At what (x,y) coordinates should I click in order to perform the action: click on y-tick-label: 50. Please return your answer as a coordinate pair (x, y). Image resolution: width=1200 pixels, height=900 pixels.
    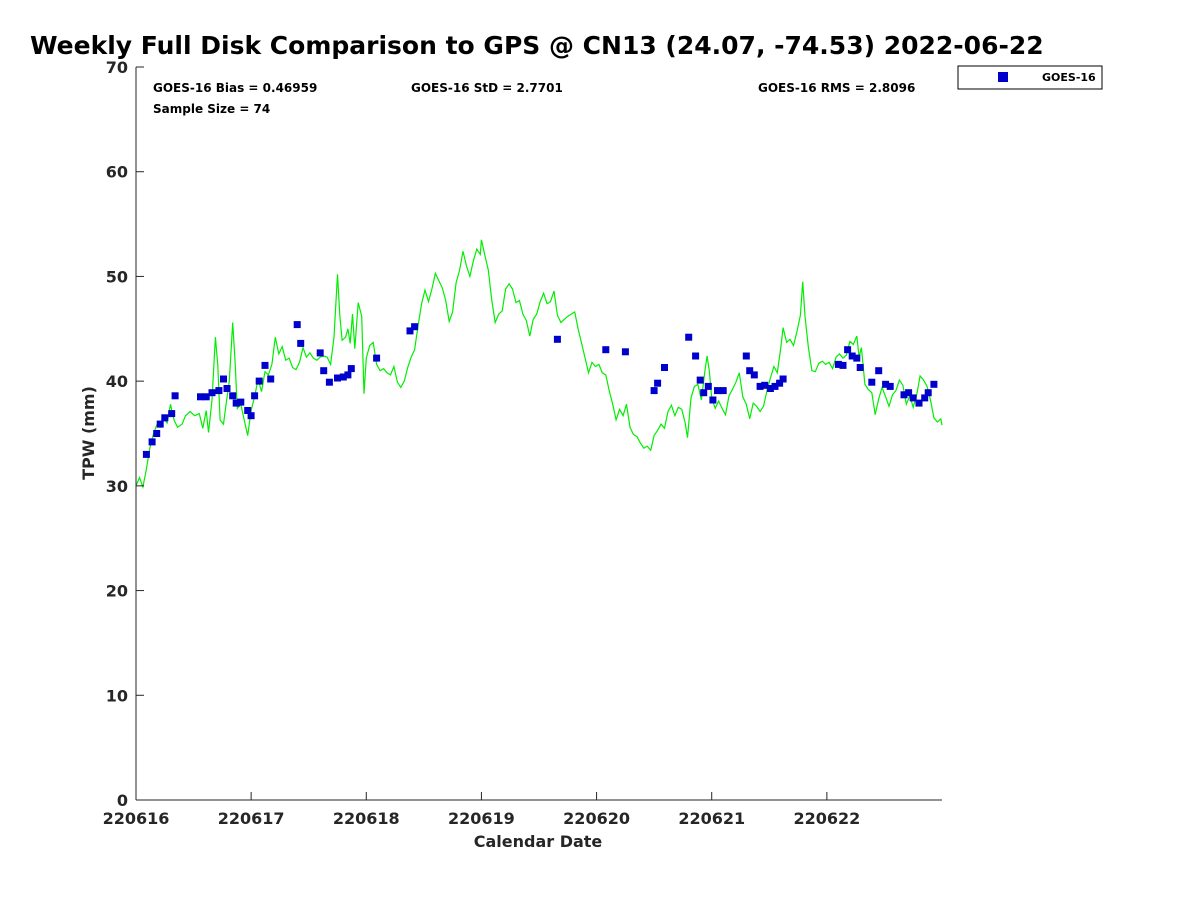
    Looking at the image, I should click on (117, 276).